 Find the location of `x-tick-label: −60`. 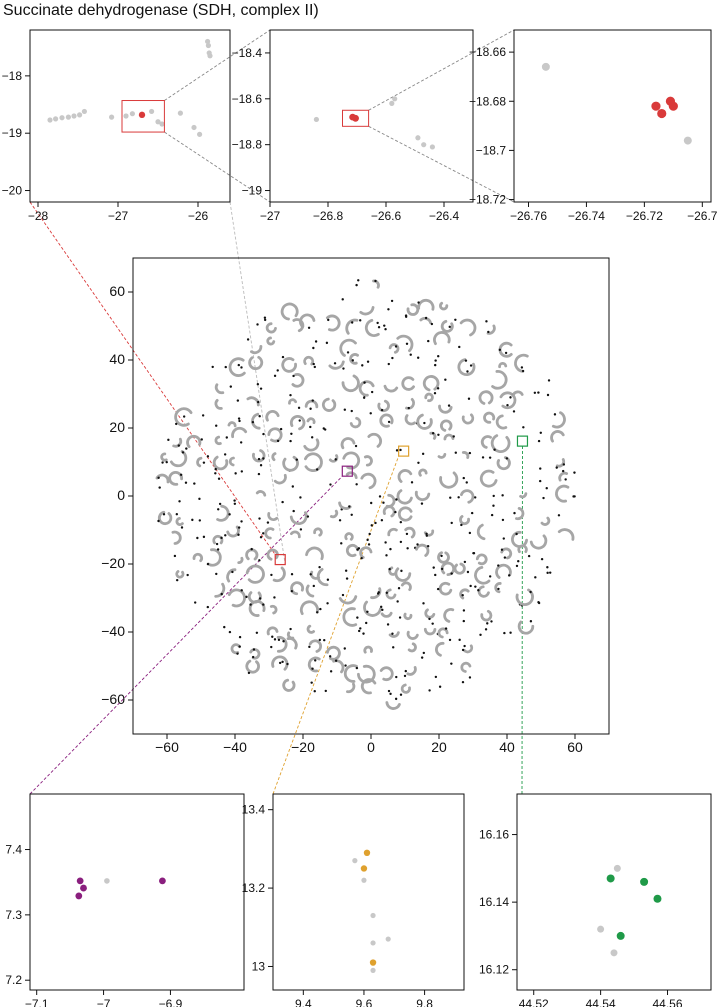

x-tick-label: −60 is located at coordinates (167, 747).